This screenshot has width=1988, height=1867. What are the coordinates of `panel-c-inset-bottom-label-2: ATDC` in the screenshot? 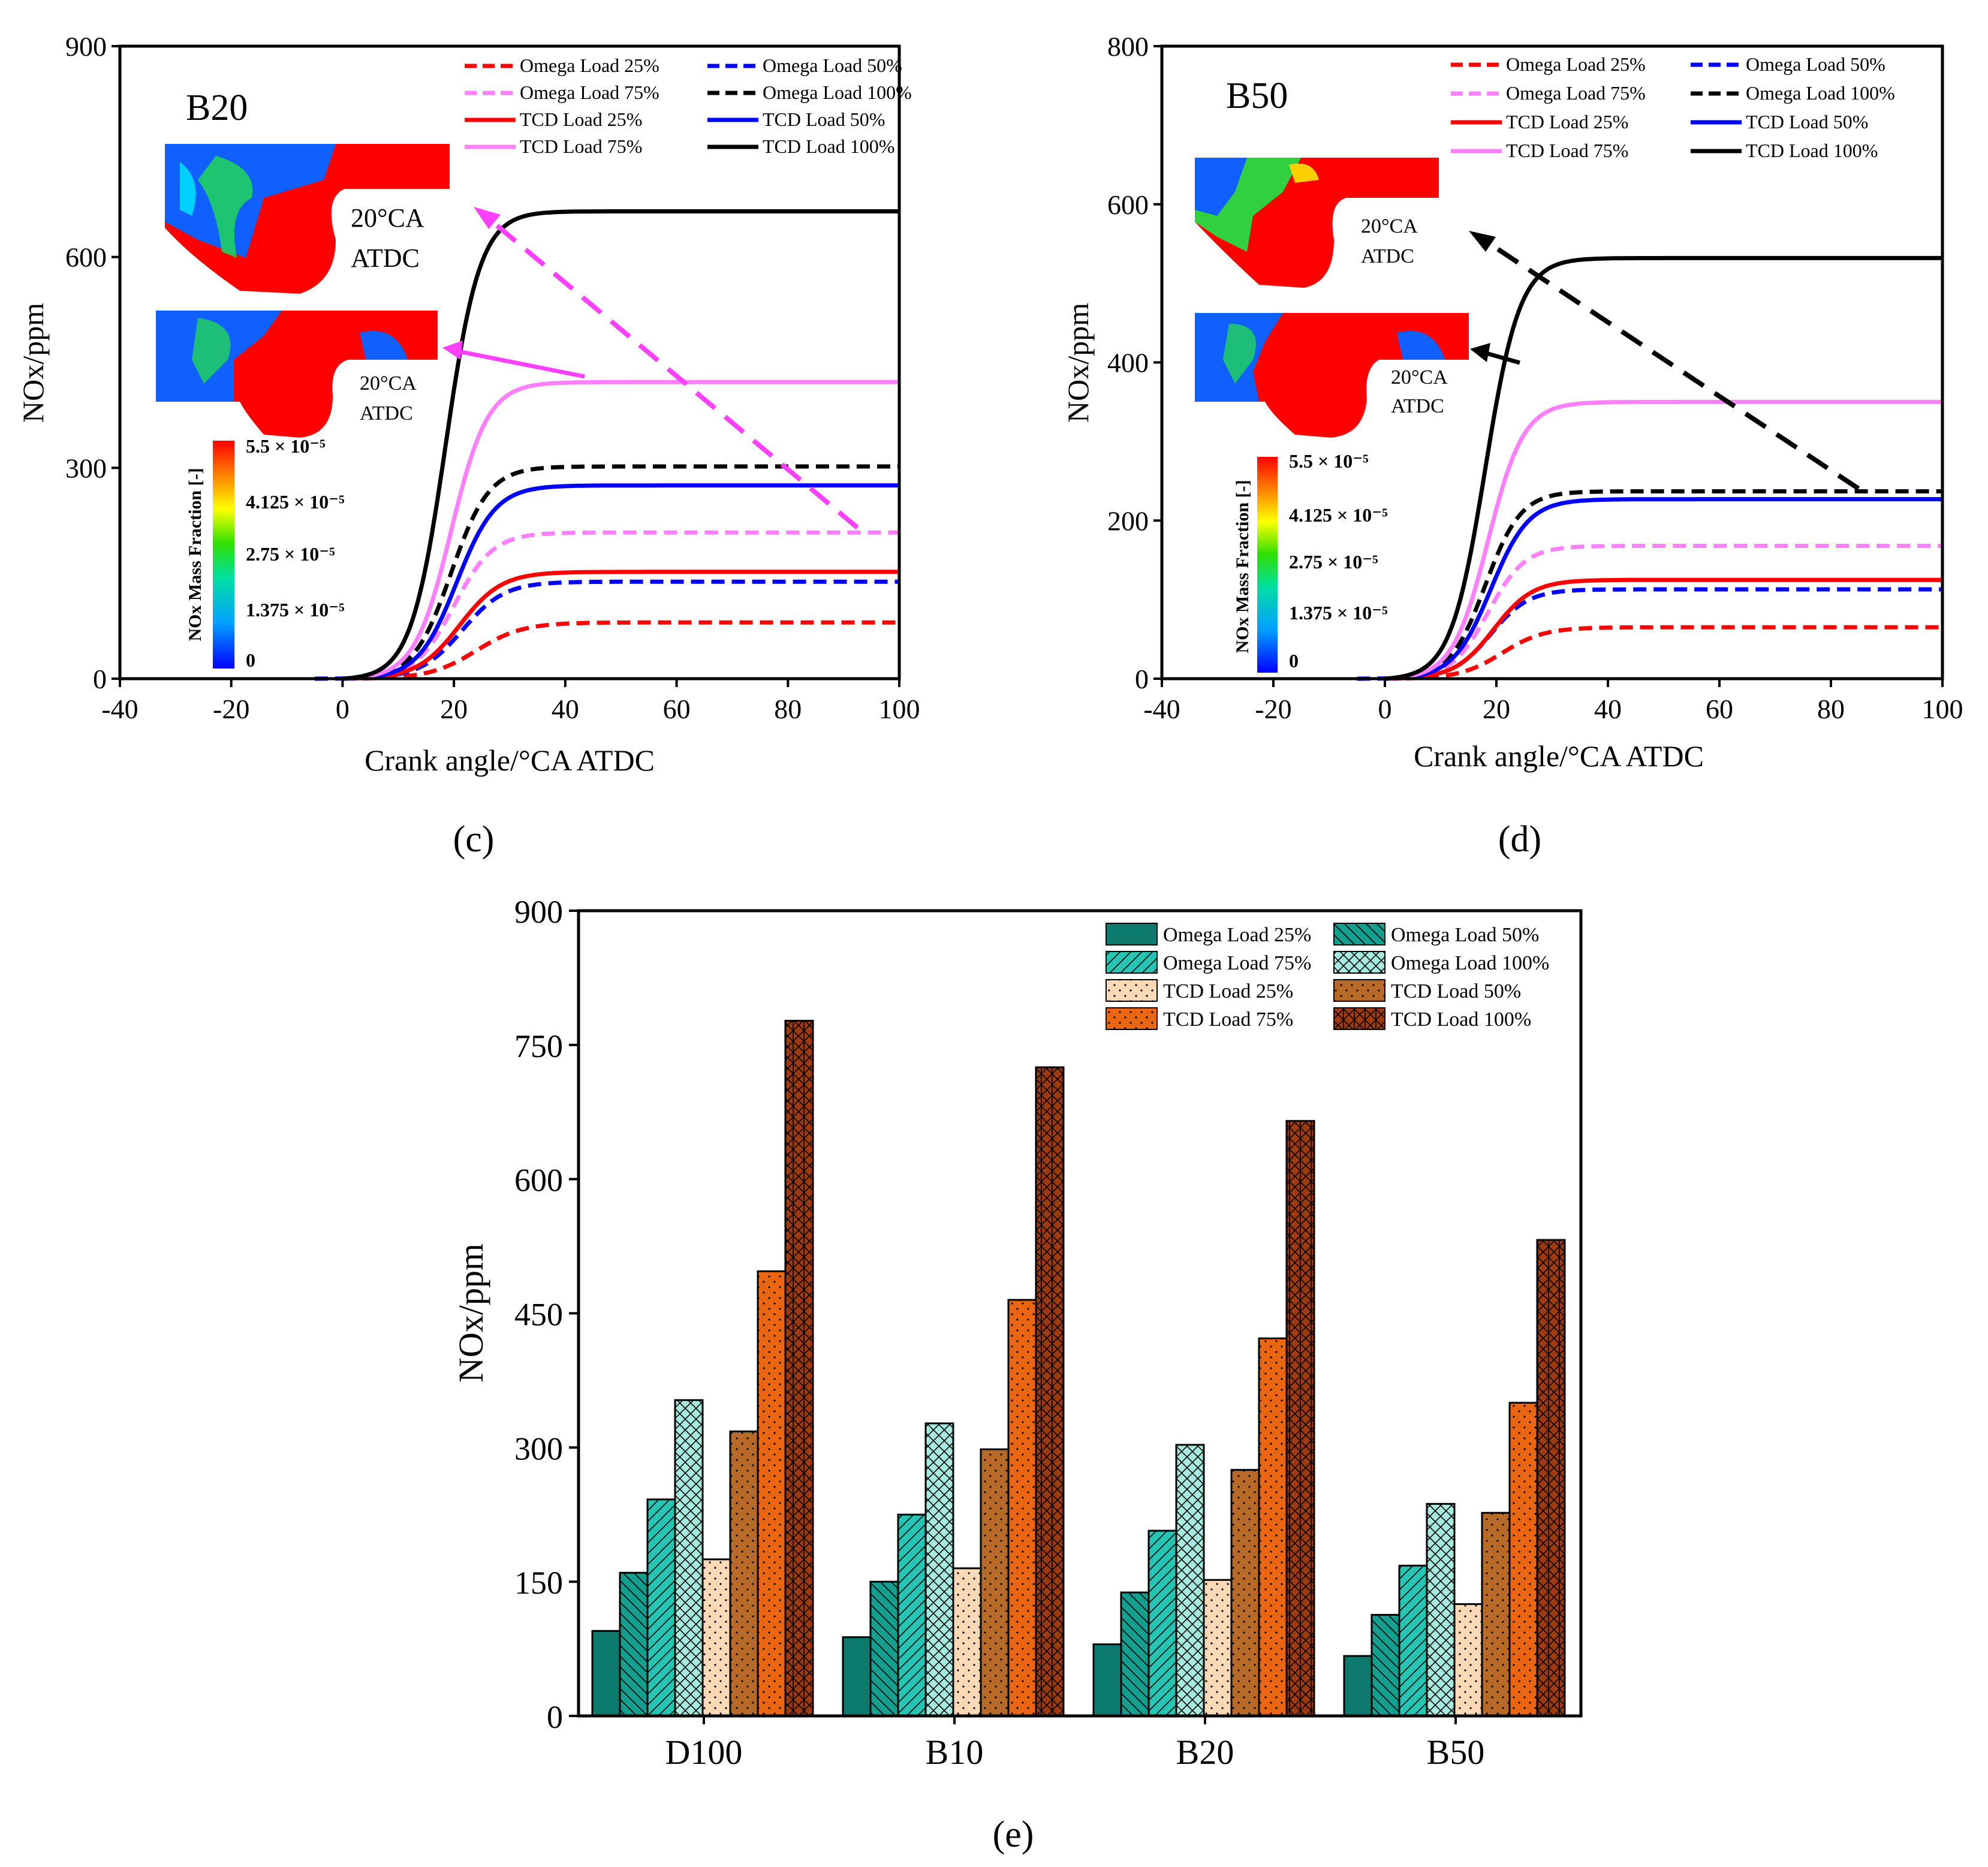 It's located at (386, 413).